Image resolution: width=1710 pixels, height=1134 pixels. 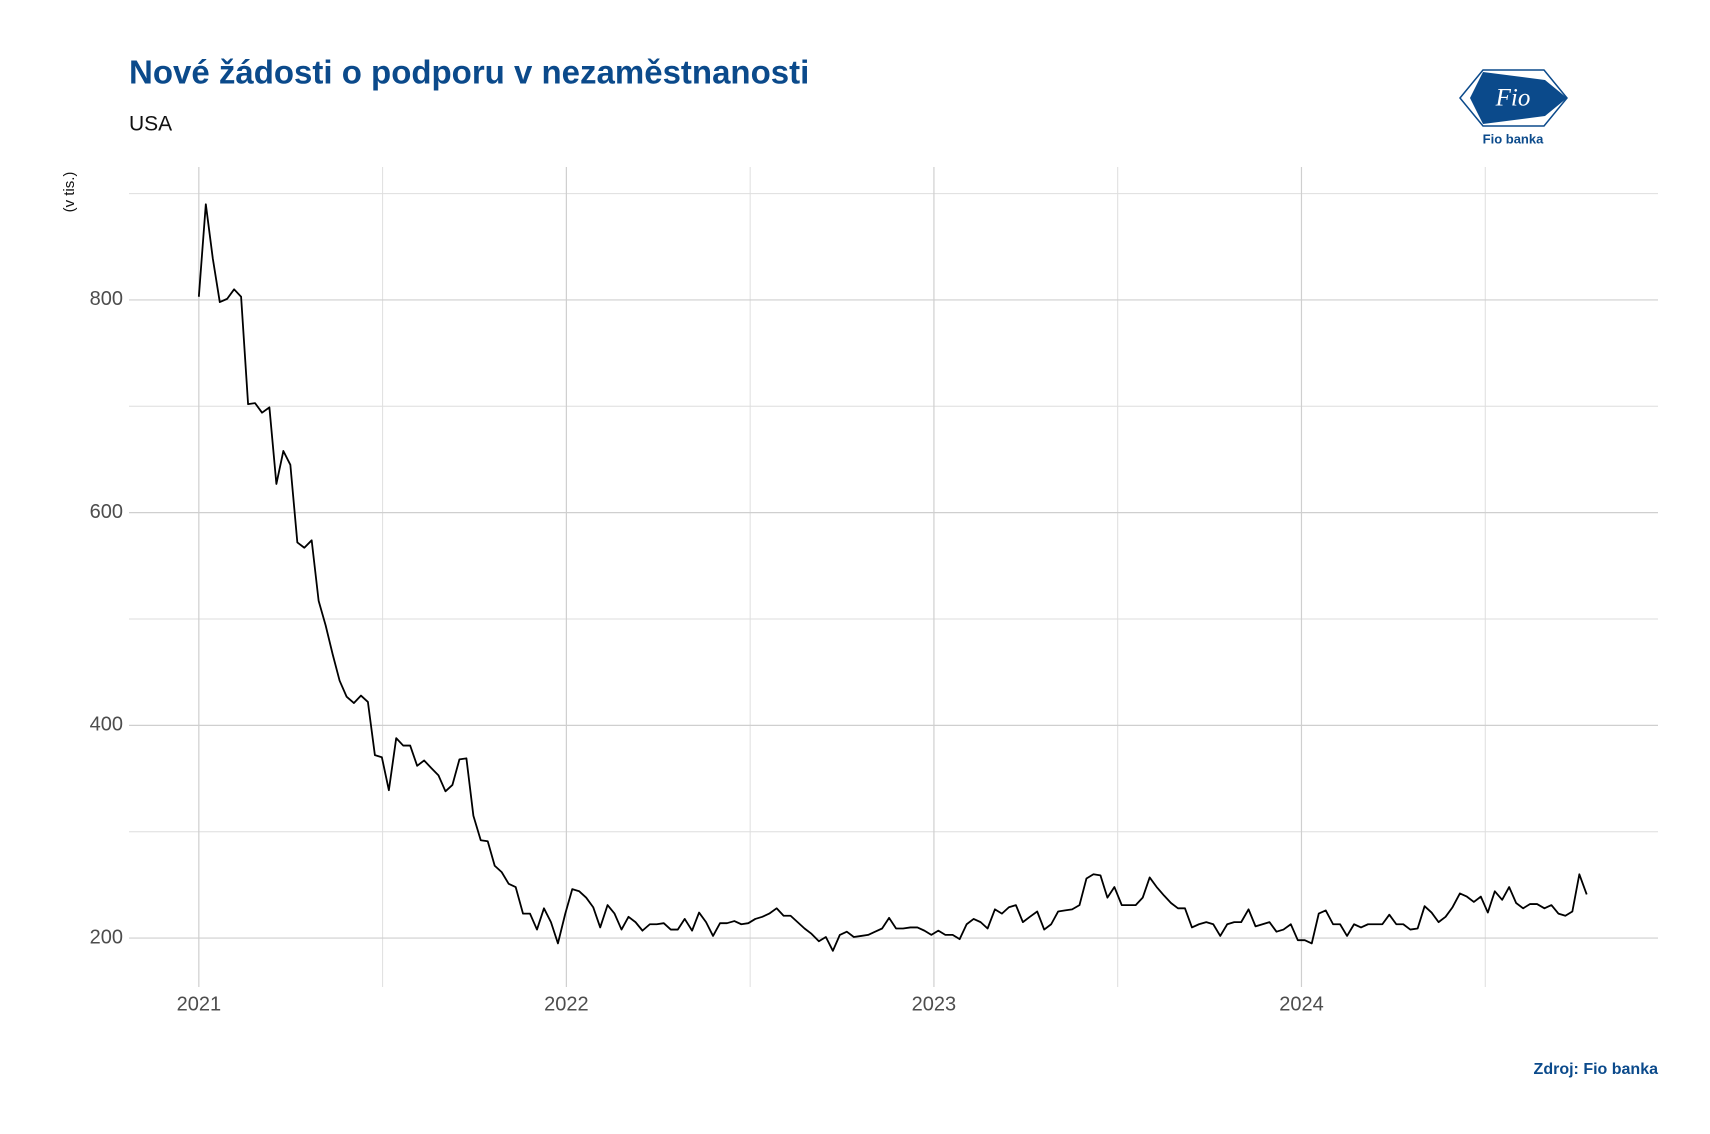 I want to click on chart-title: Nové žádosti o podporu v nezaměstnanosti, so click(x=469, y=72).